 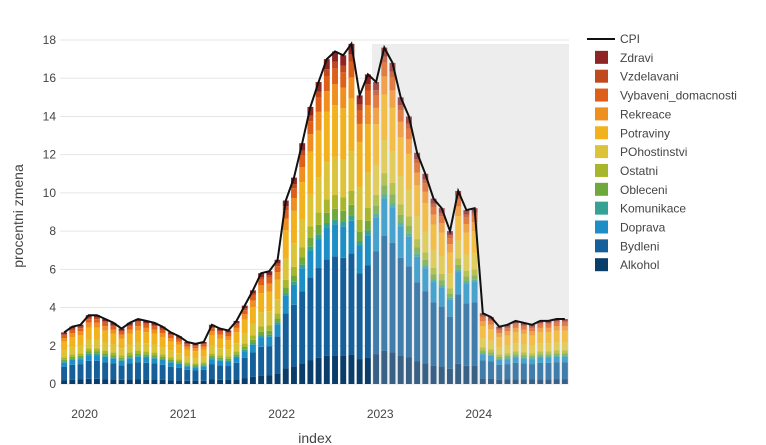 I want to click on legend-label-doprava: Doprava, so click(x=643, y=228).